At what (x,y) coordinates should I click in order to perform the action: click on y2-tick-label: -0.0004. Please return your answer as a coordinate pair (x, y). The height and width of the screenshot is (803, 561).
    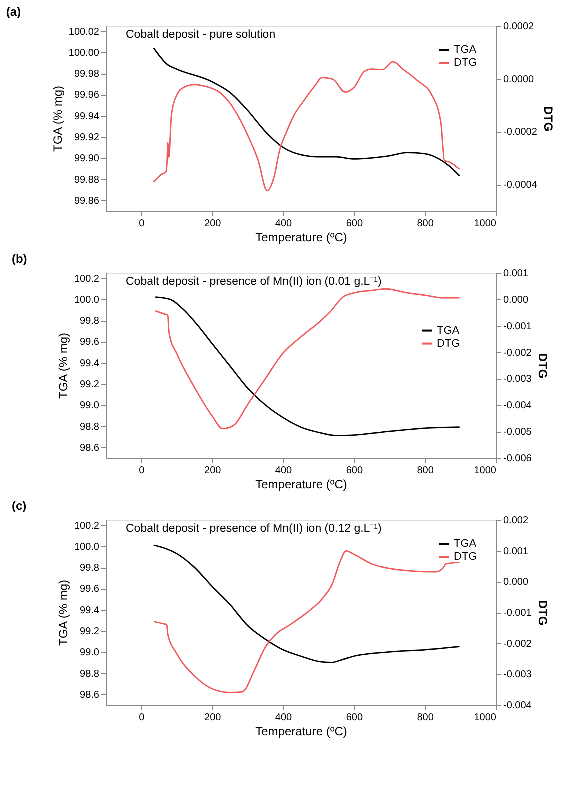
    Looking at the image, I should click on (521, 186).